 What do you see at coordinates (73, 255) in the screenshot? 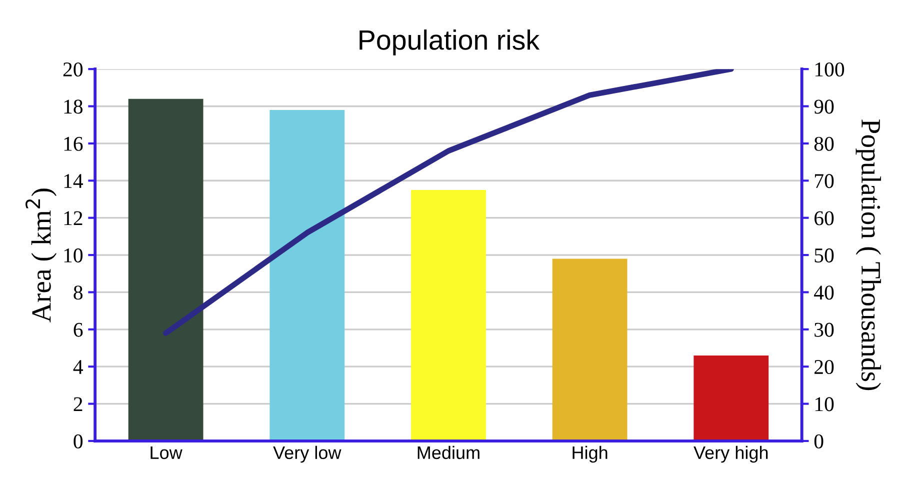
I see `y-tick-label: 10` at bounding box center [73, 255].